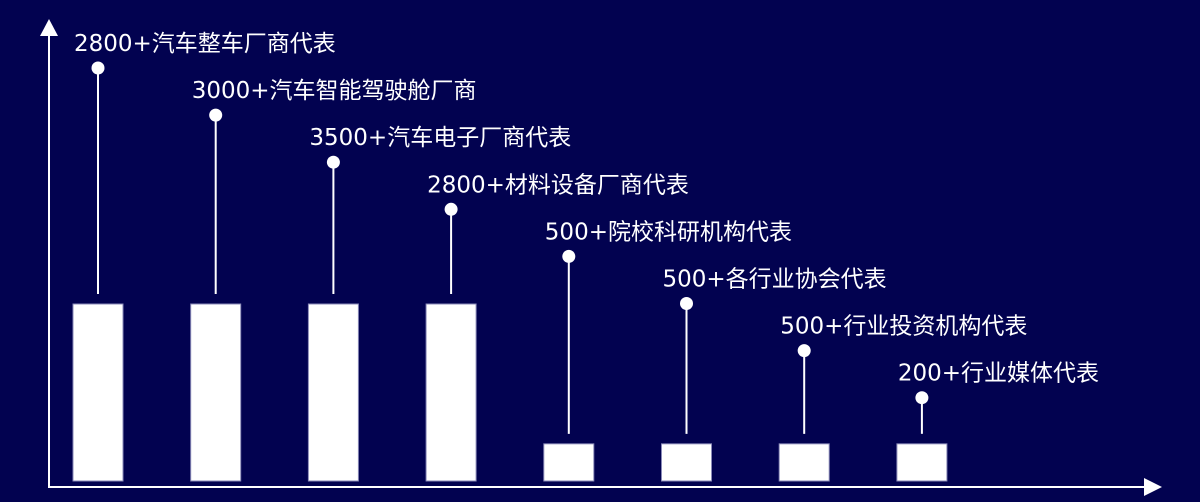  What do you see at coordinates (440, 138) in the screenshot?
I see `bar-label: 3500+汽车电子厂商代表` at bounding box center [440, 138].